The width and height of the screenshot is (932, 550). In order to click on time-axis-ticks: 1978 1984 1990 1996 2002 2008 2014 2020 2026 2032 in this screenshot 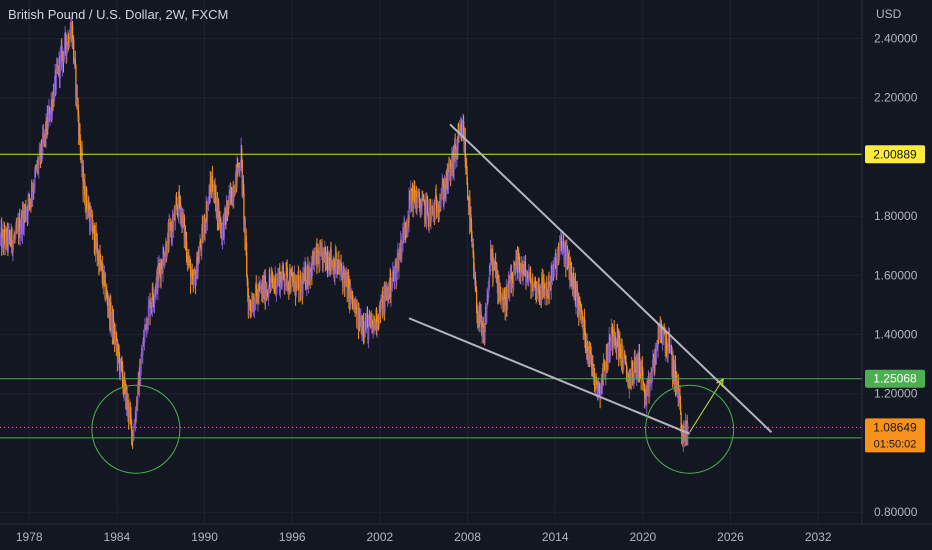, I will do `click(424, 537)`.